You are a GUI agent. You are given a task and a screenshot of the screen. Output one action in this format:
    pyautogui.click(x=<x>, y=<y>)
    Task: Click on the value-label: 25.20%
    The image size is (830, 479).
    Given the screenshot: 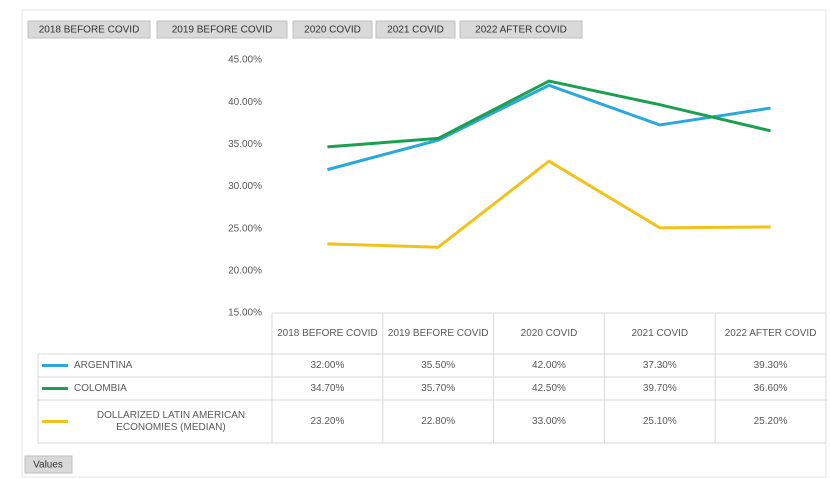 What is the action you would take?
    pyautogui.click(x=770, y=421)
    